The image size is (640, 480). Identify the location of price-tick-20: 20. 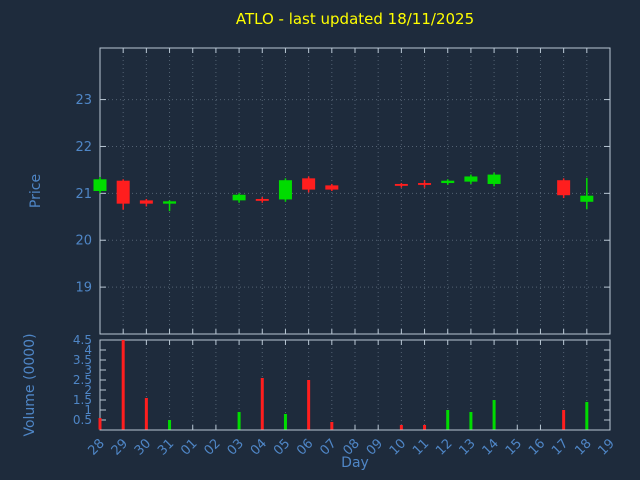
(83, 241).